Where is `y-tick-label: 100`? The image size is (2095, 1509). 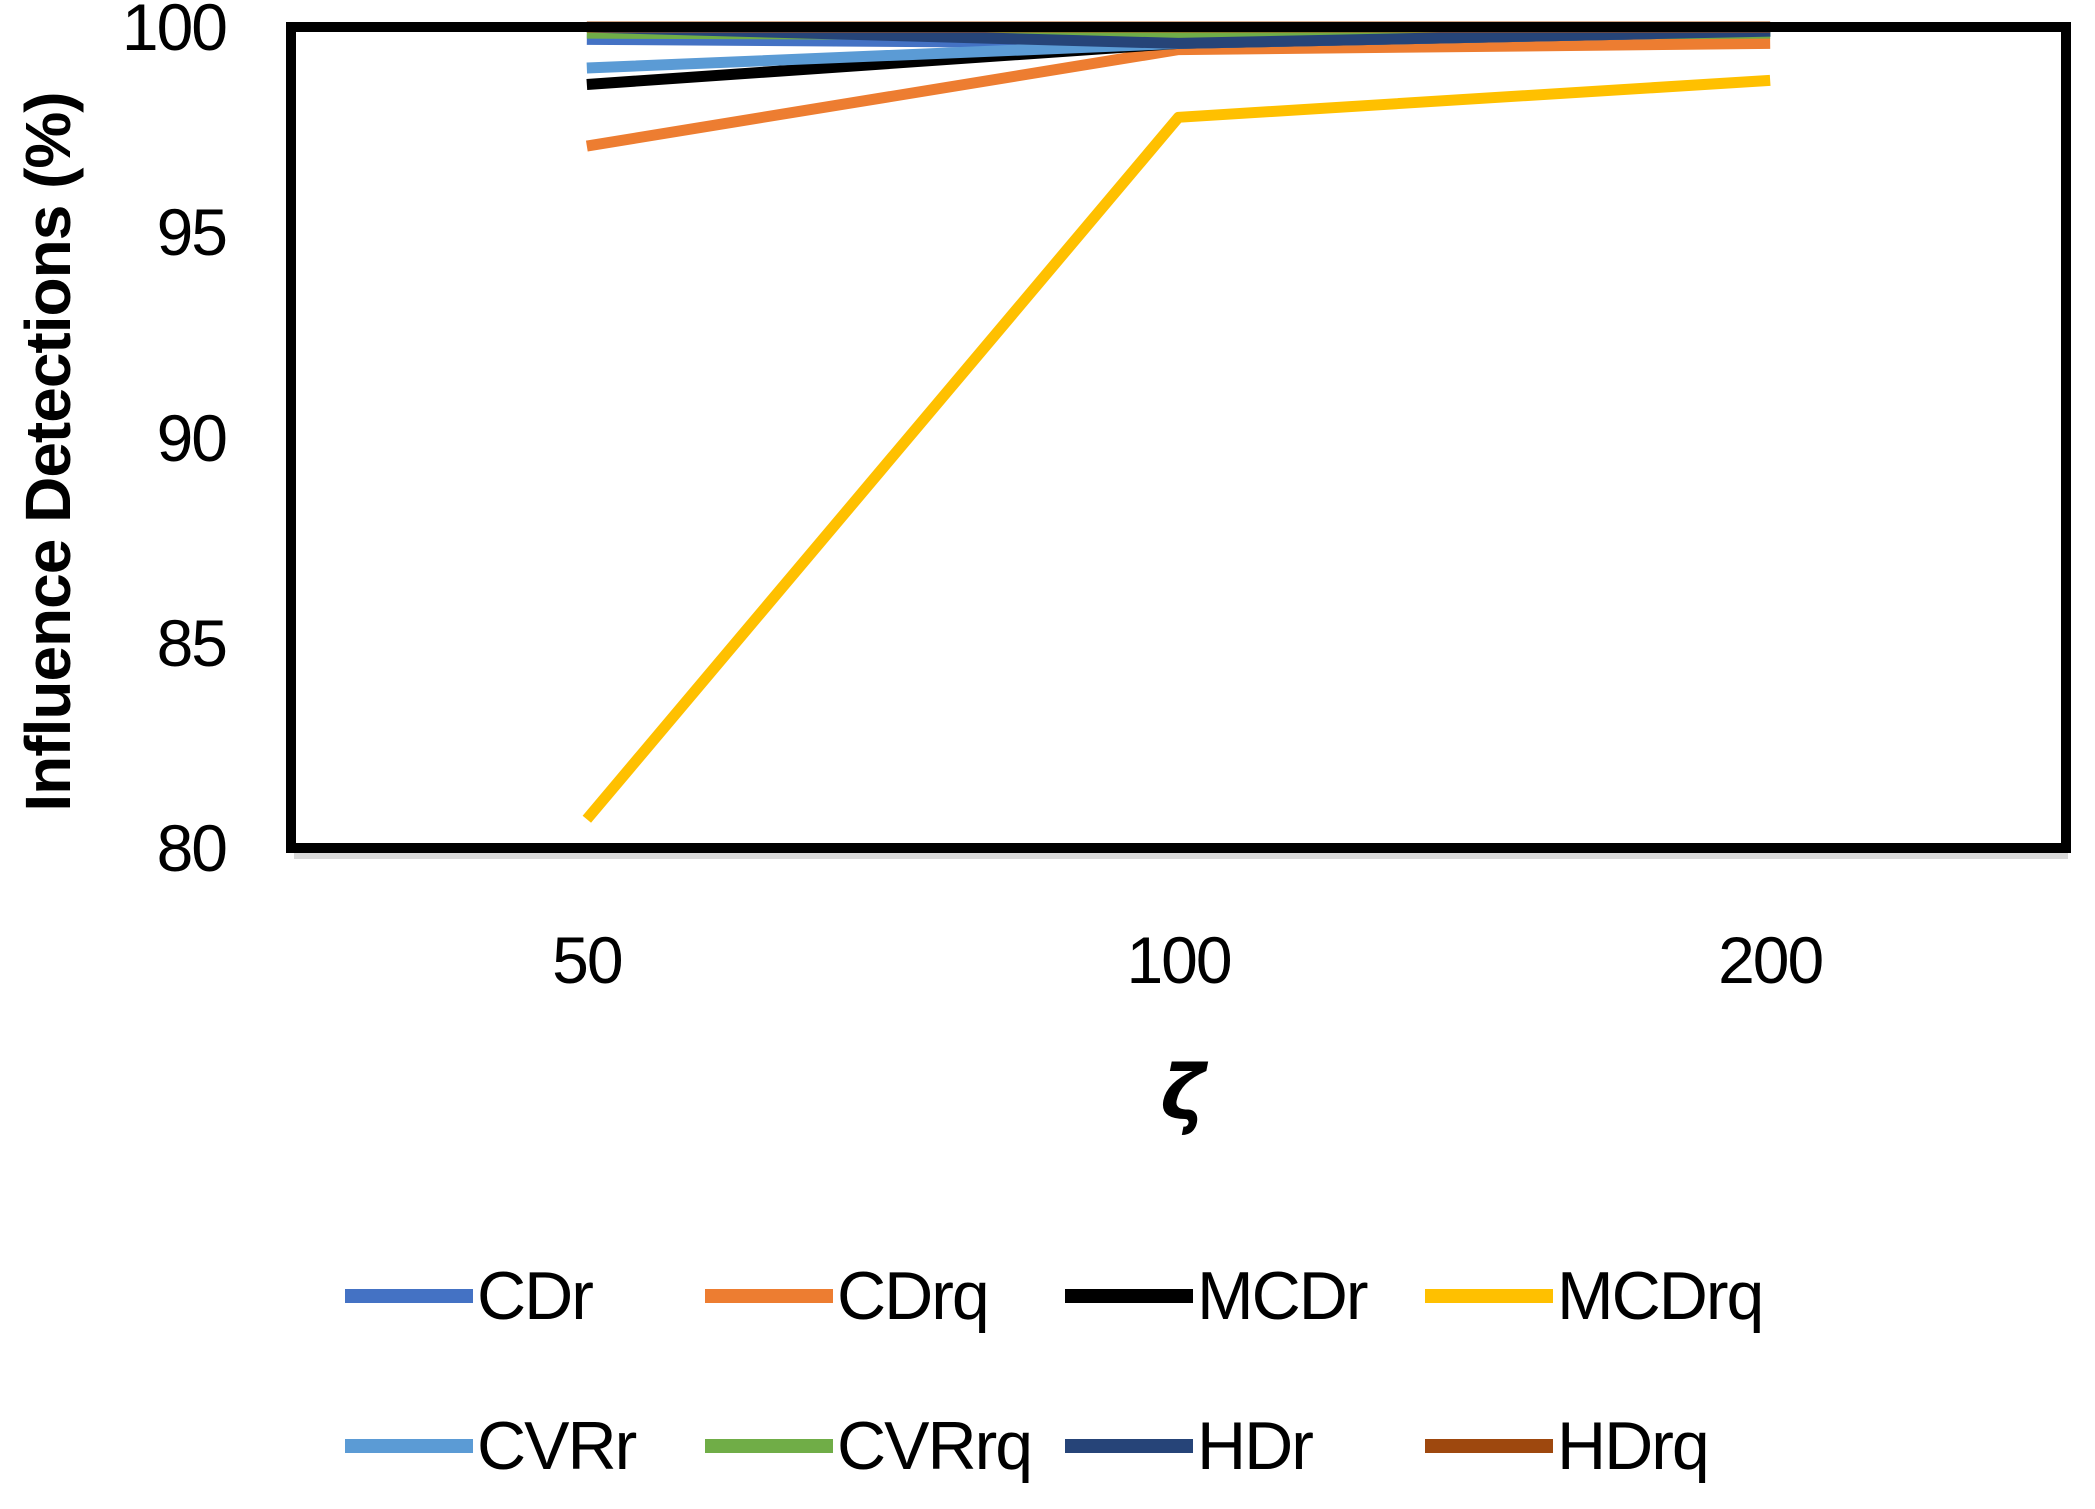
y-tick-label: 100 is located at coordinates (174, 32).